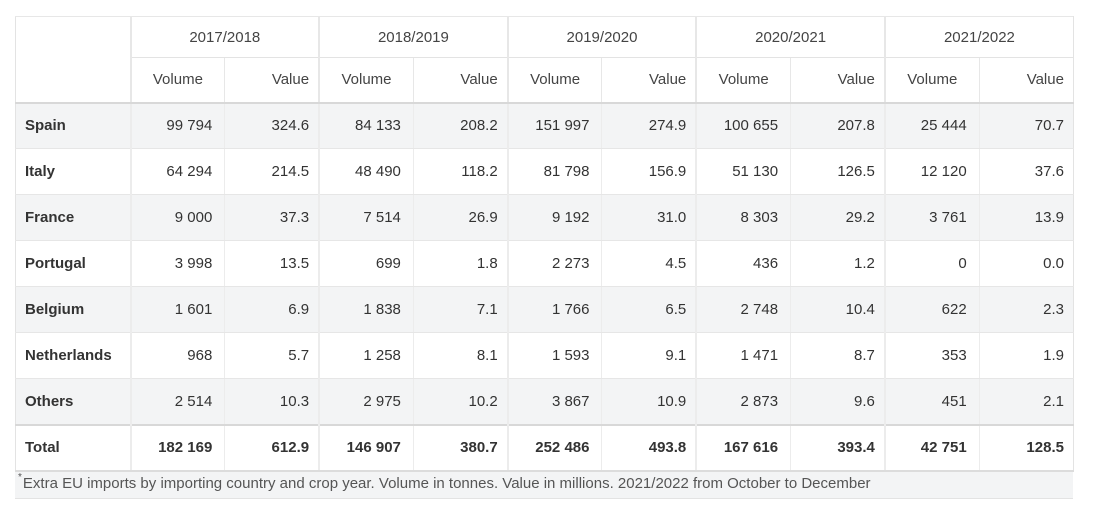 The width and height of the screenshot is (1093, 515). What do you see at coordinates (554, 309) in the screenshot?
I see `volume-cell: 1 766` at bounding box center [554, 309].